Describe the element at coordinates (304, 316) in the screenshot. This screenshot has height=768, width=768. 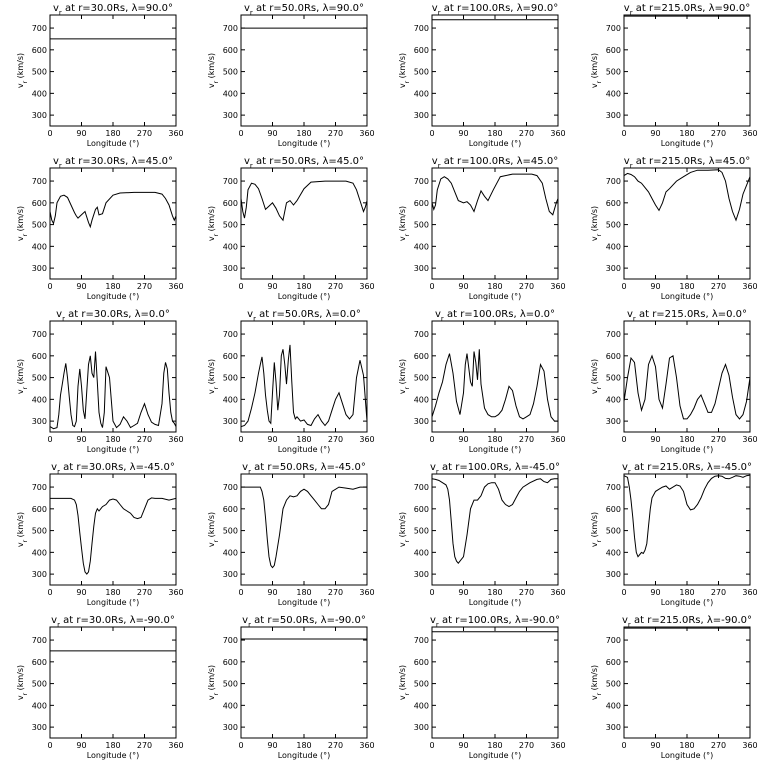
I see `panel-title: vr at r=50.0Rs, λ=0.0°` at that location.